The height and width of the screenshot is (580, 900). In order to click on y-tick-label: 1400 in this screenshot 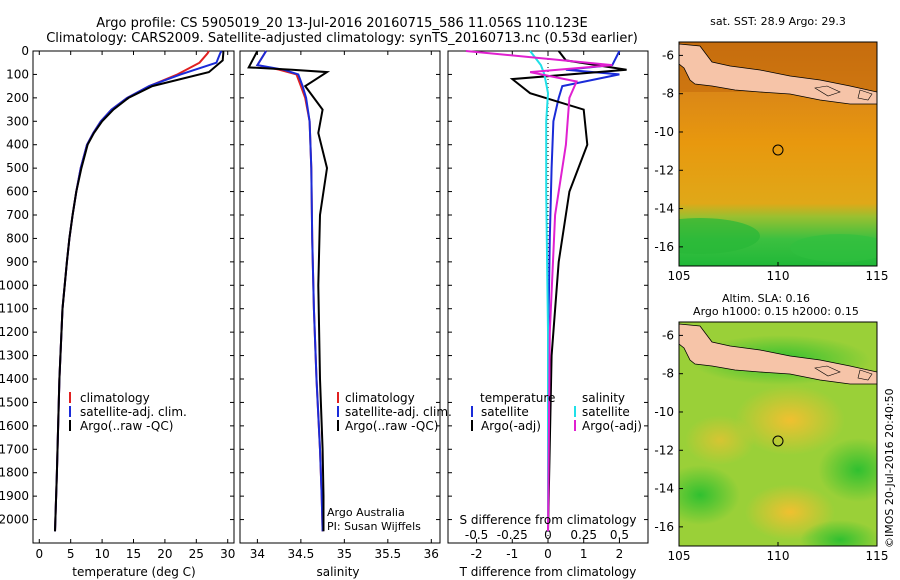, I will do `click(14, 379)`.